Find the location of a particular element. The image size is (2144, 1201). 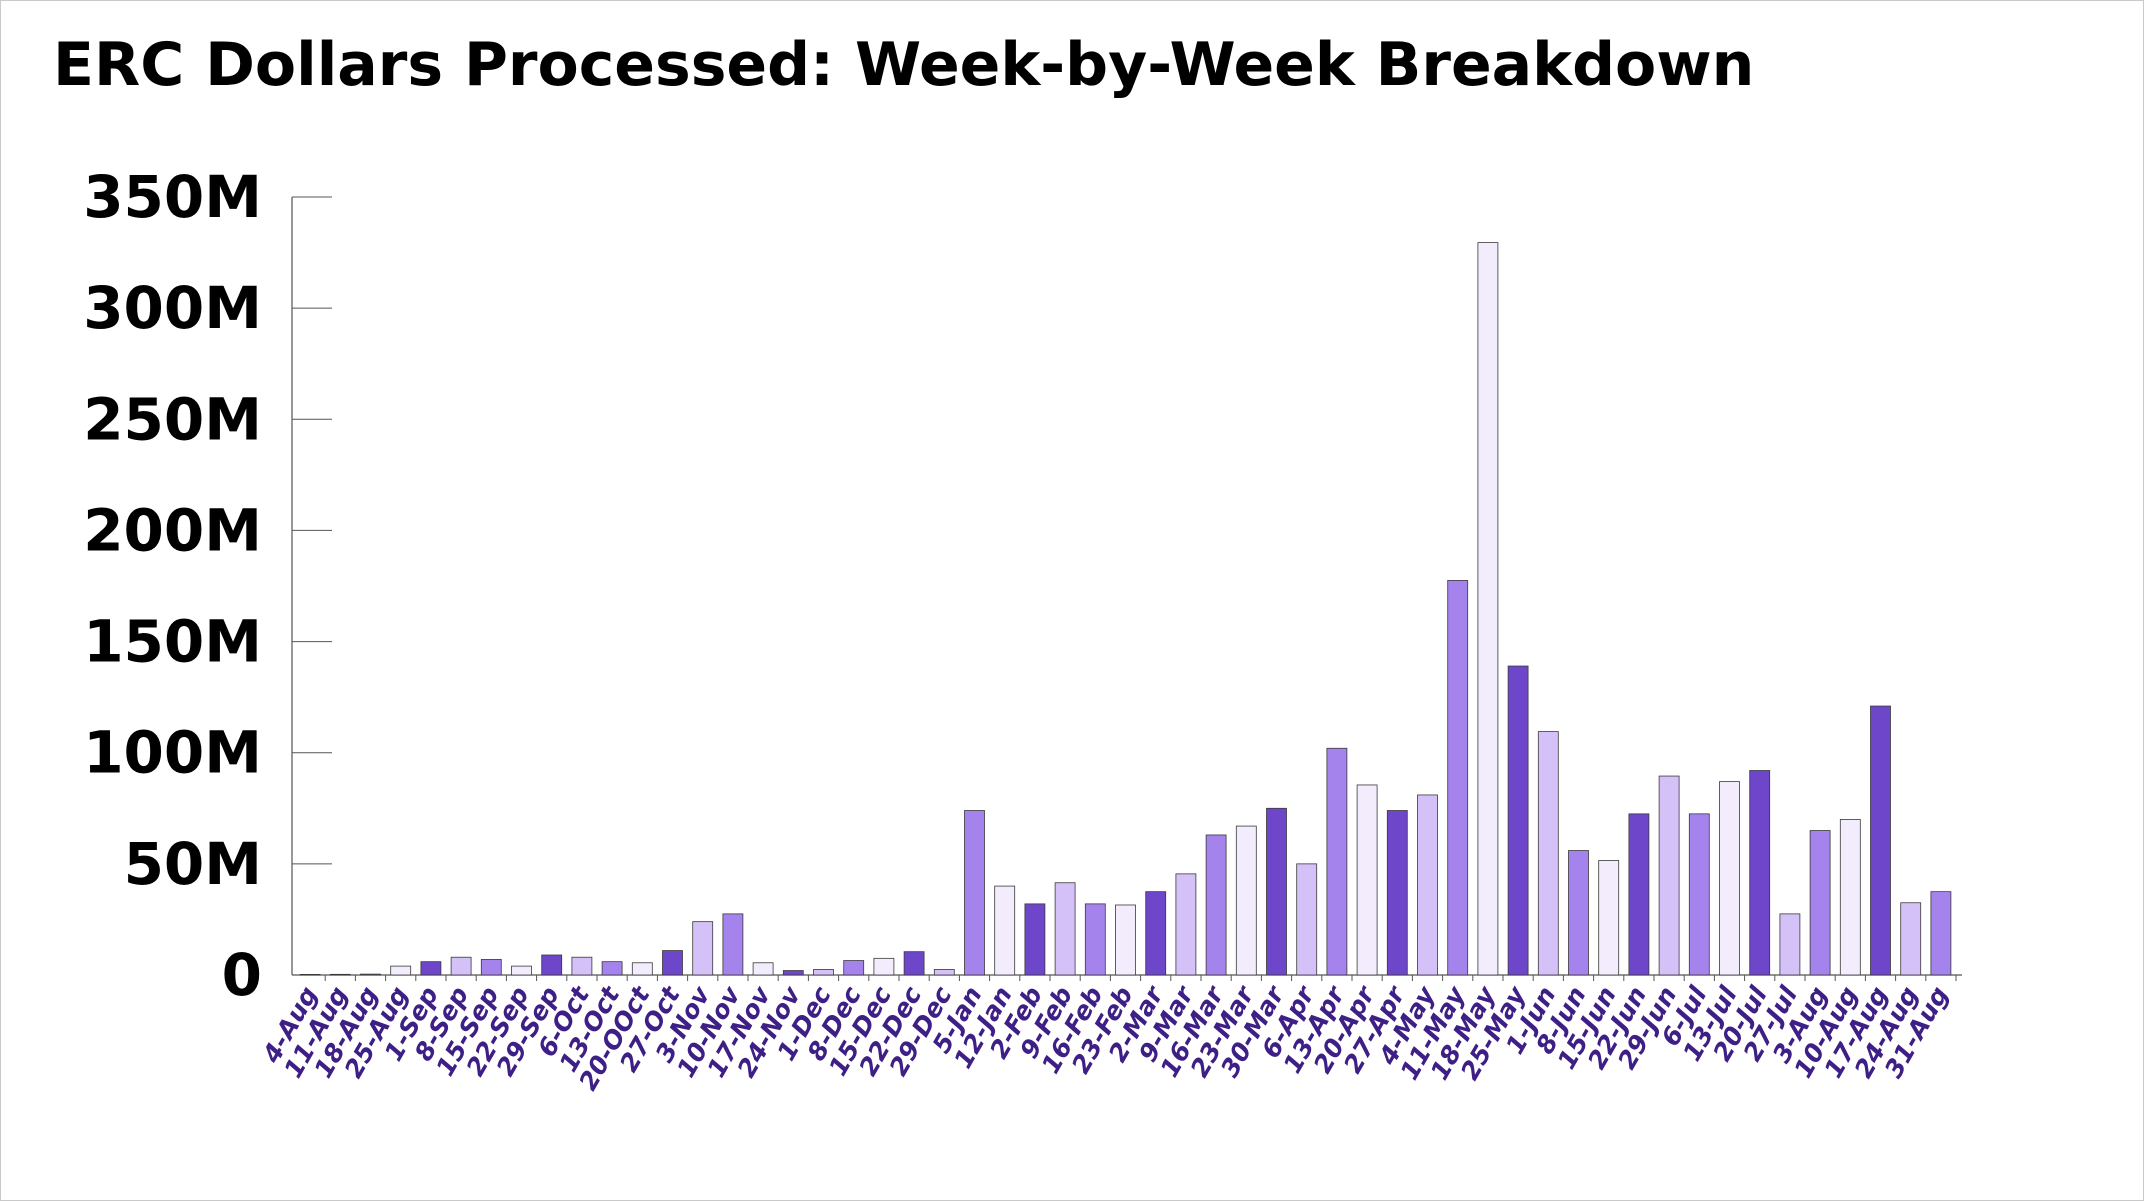

y-tick-label: 50M is located at coordinates (193, 864).